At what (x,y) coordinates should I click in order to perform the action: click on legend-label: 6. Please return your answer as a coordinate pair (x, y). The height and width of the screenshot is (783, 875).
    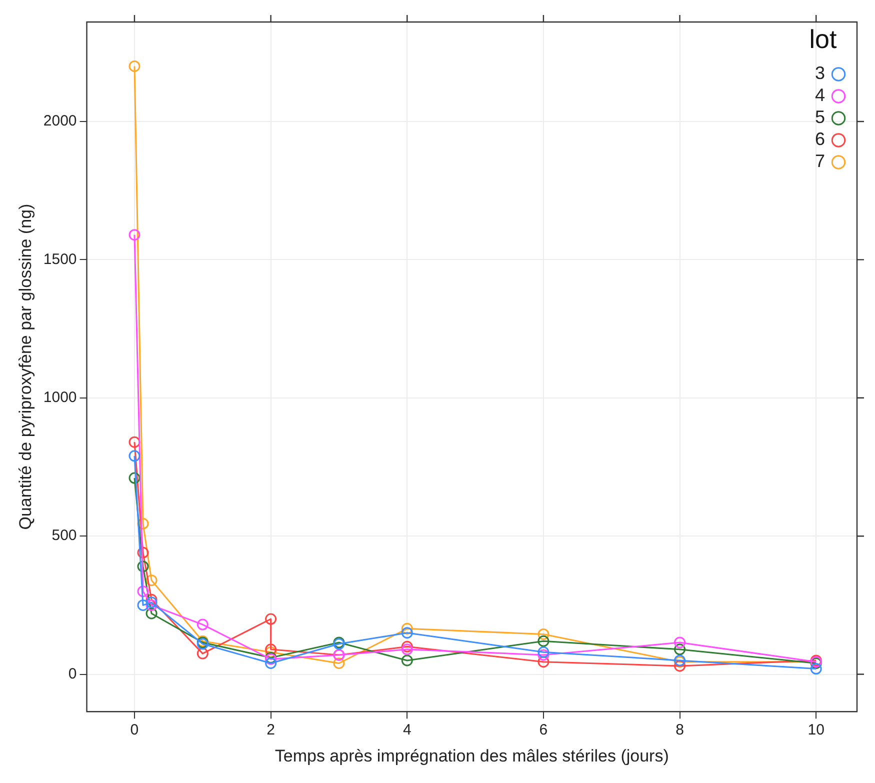
    Looking at the image, I should click on (819, 139).